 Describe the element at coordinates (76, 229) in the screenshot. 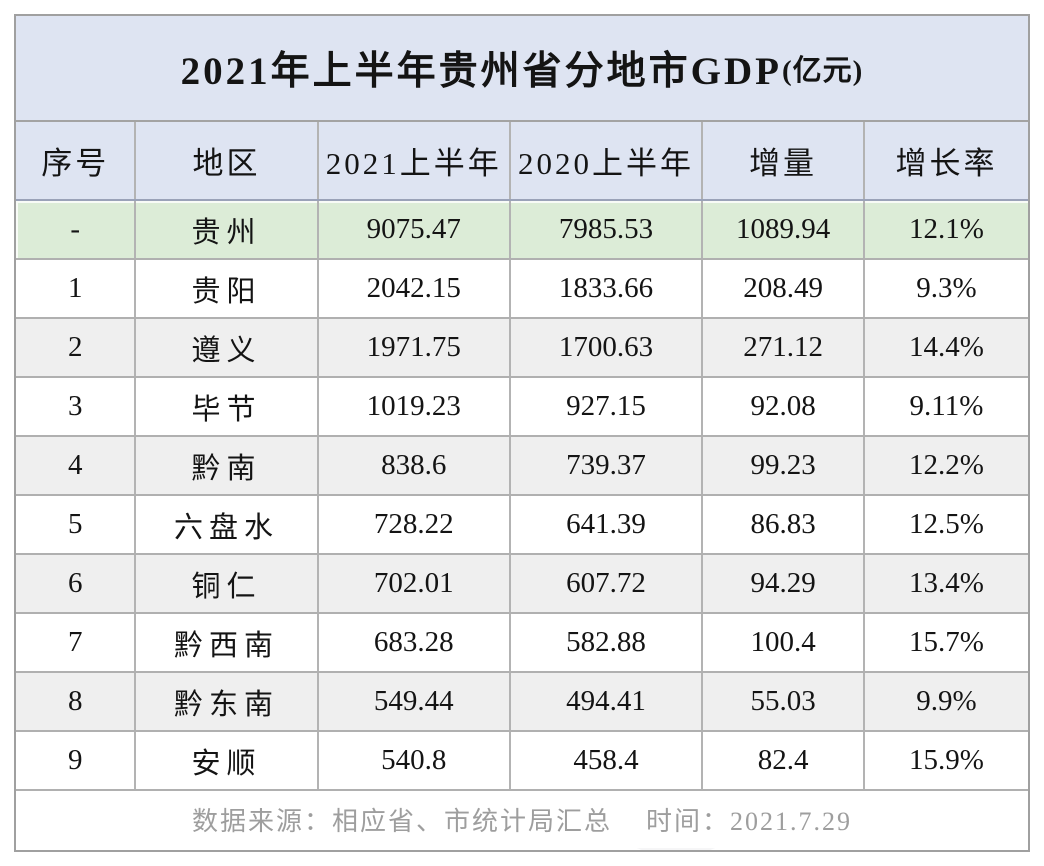

I see `cell-index: -` at that location.